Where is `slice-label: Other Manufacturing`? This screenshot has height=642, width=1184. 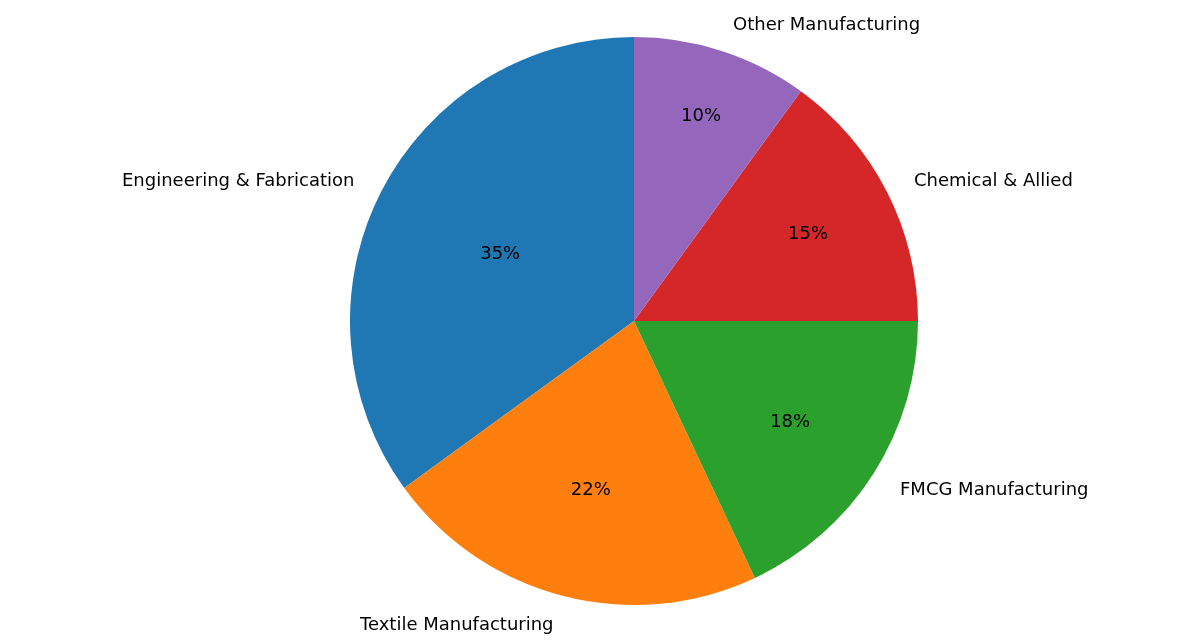 slice-label: Other Manufacturing is located at coordinates (827, 23).